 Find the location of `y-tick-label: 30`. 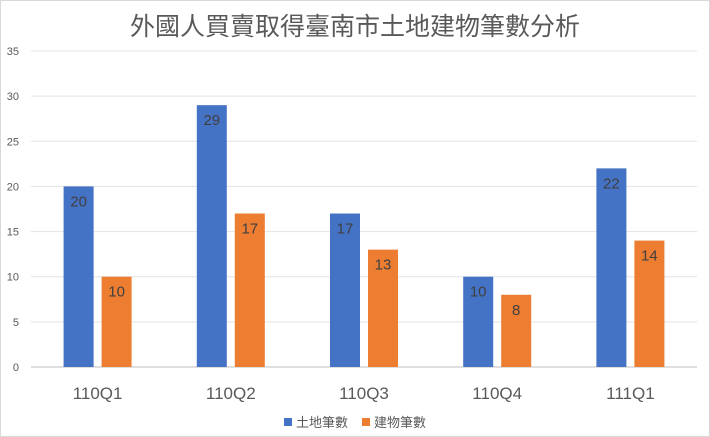

y-tick-label: 30 is located at coordinates (13, 97).